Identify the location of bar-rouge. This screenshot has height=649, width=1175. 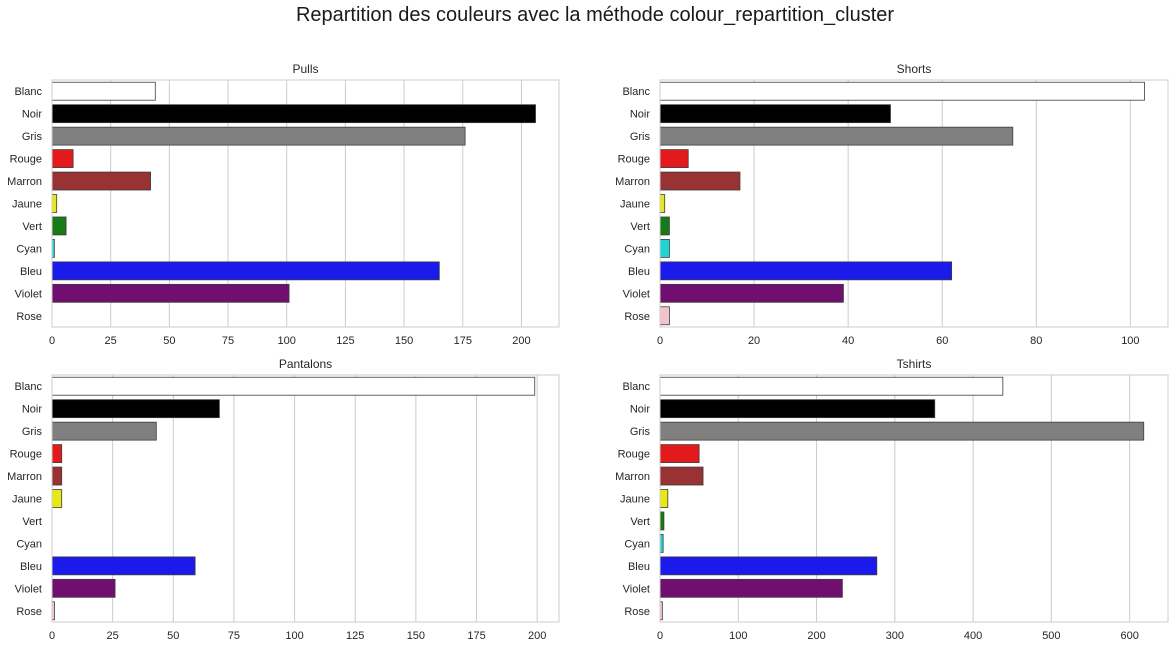
(674, 158).